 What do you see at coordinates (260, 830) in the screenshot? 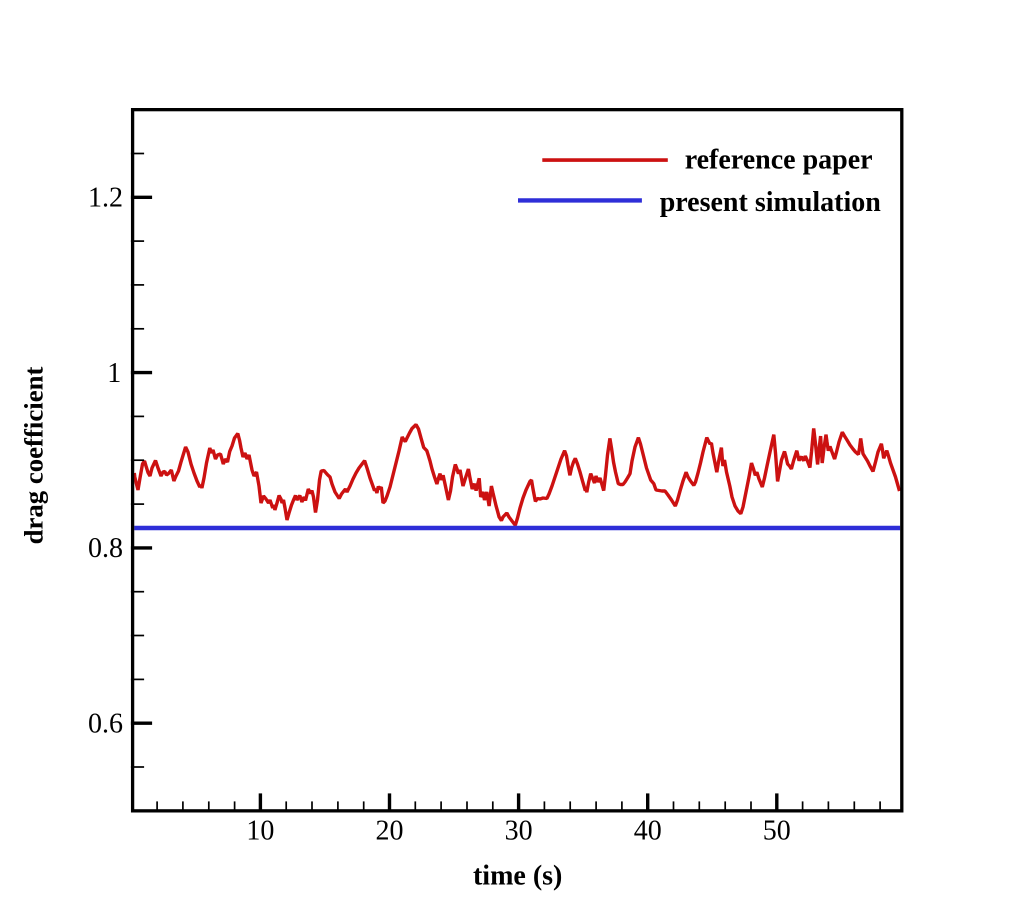
I see `svg-text: 10` at bounding box center [260, 830].